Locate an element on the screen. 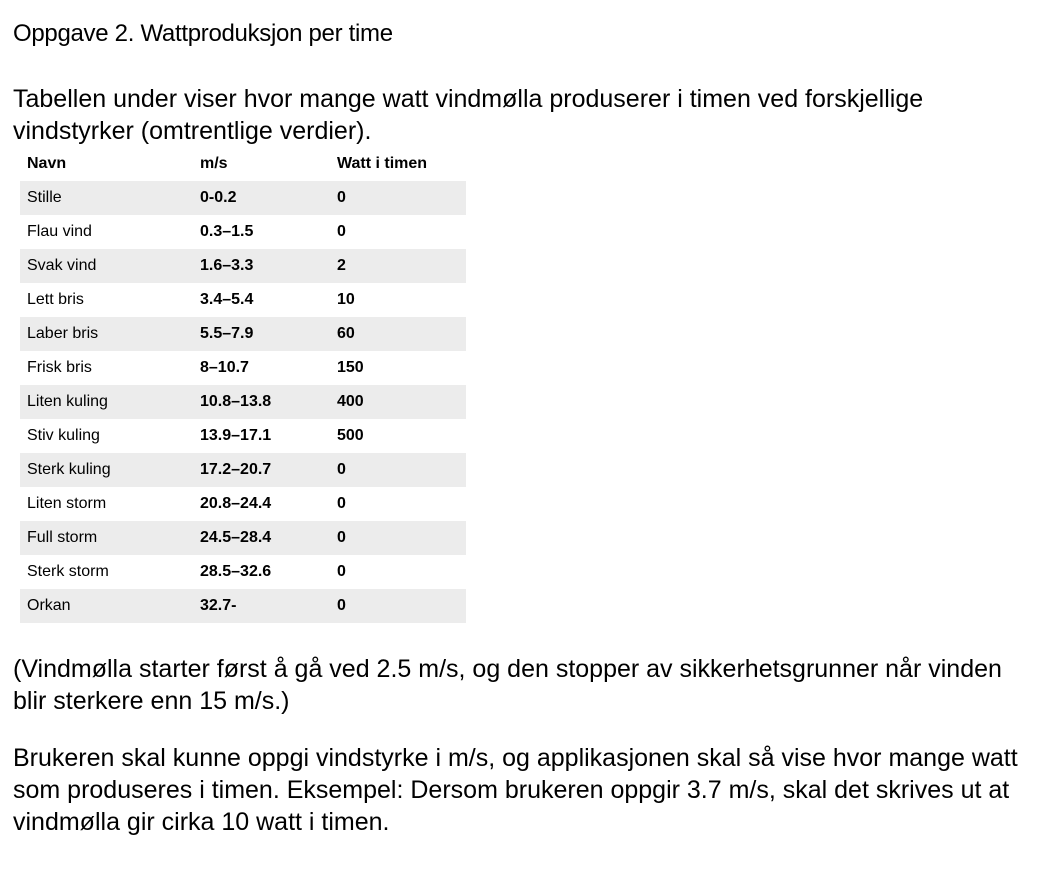 The image size is (1049, 870). header-ms: m/s is located at coordinates (214, 163).